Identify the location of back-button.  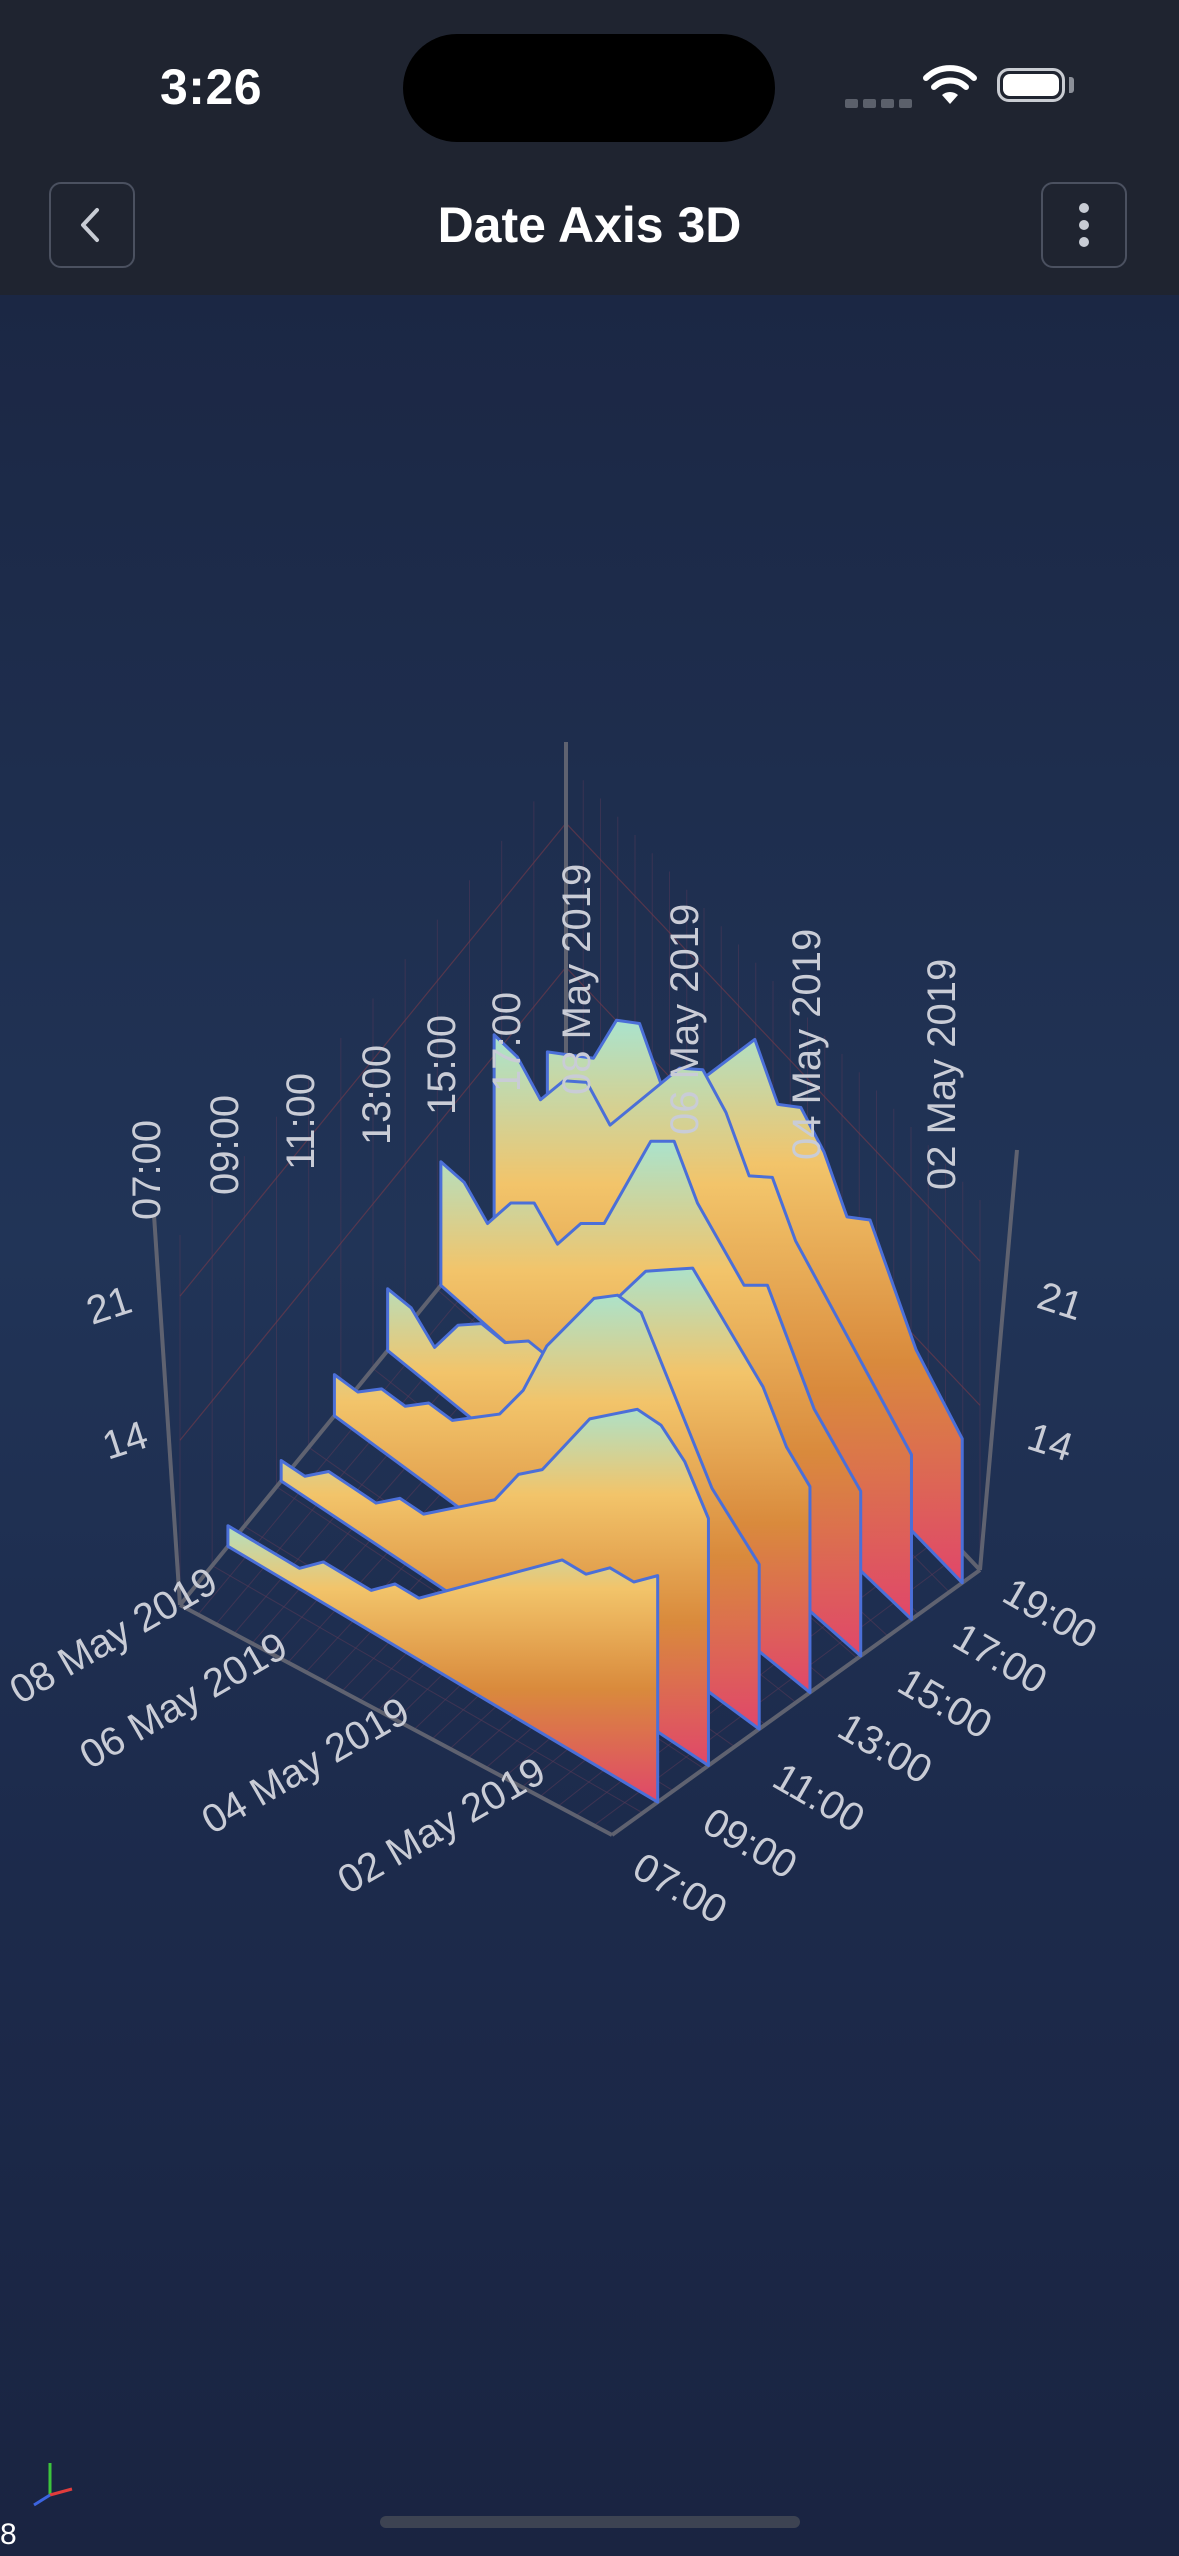
(92, 225).